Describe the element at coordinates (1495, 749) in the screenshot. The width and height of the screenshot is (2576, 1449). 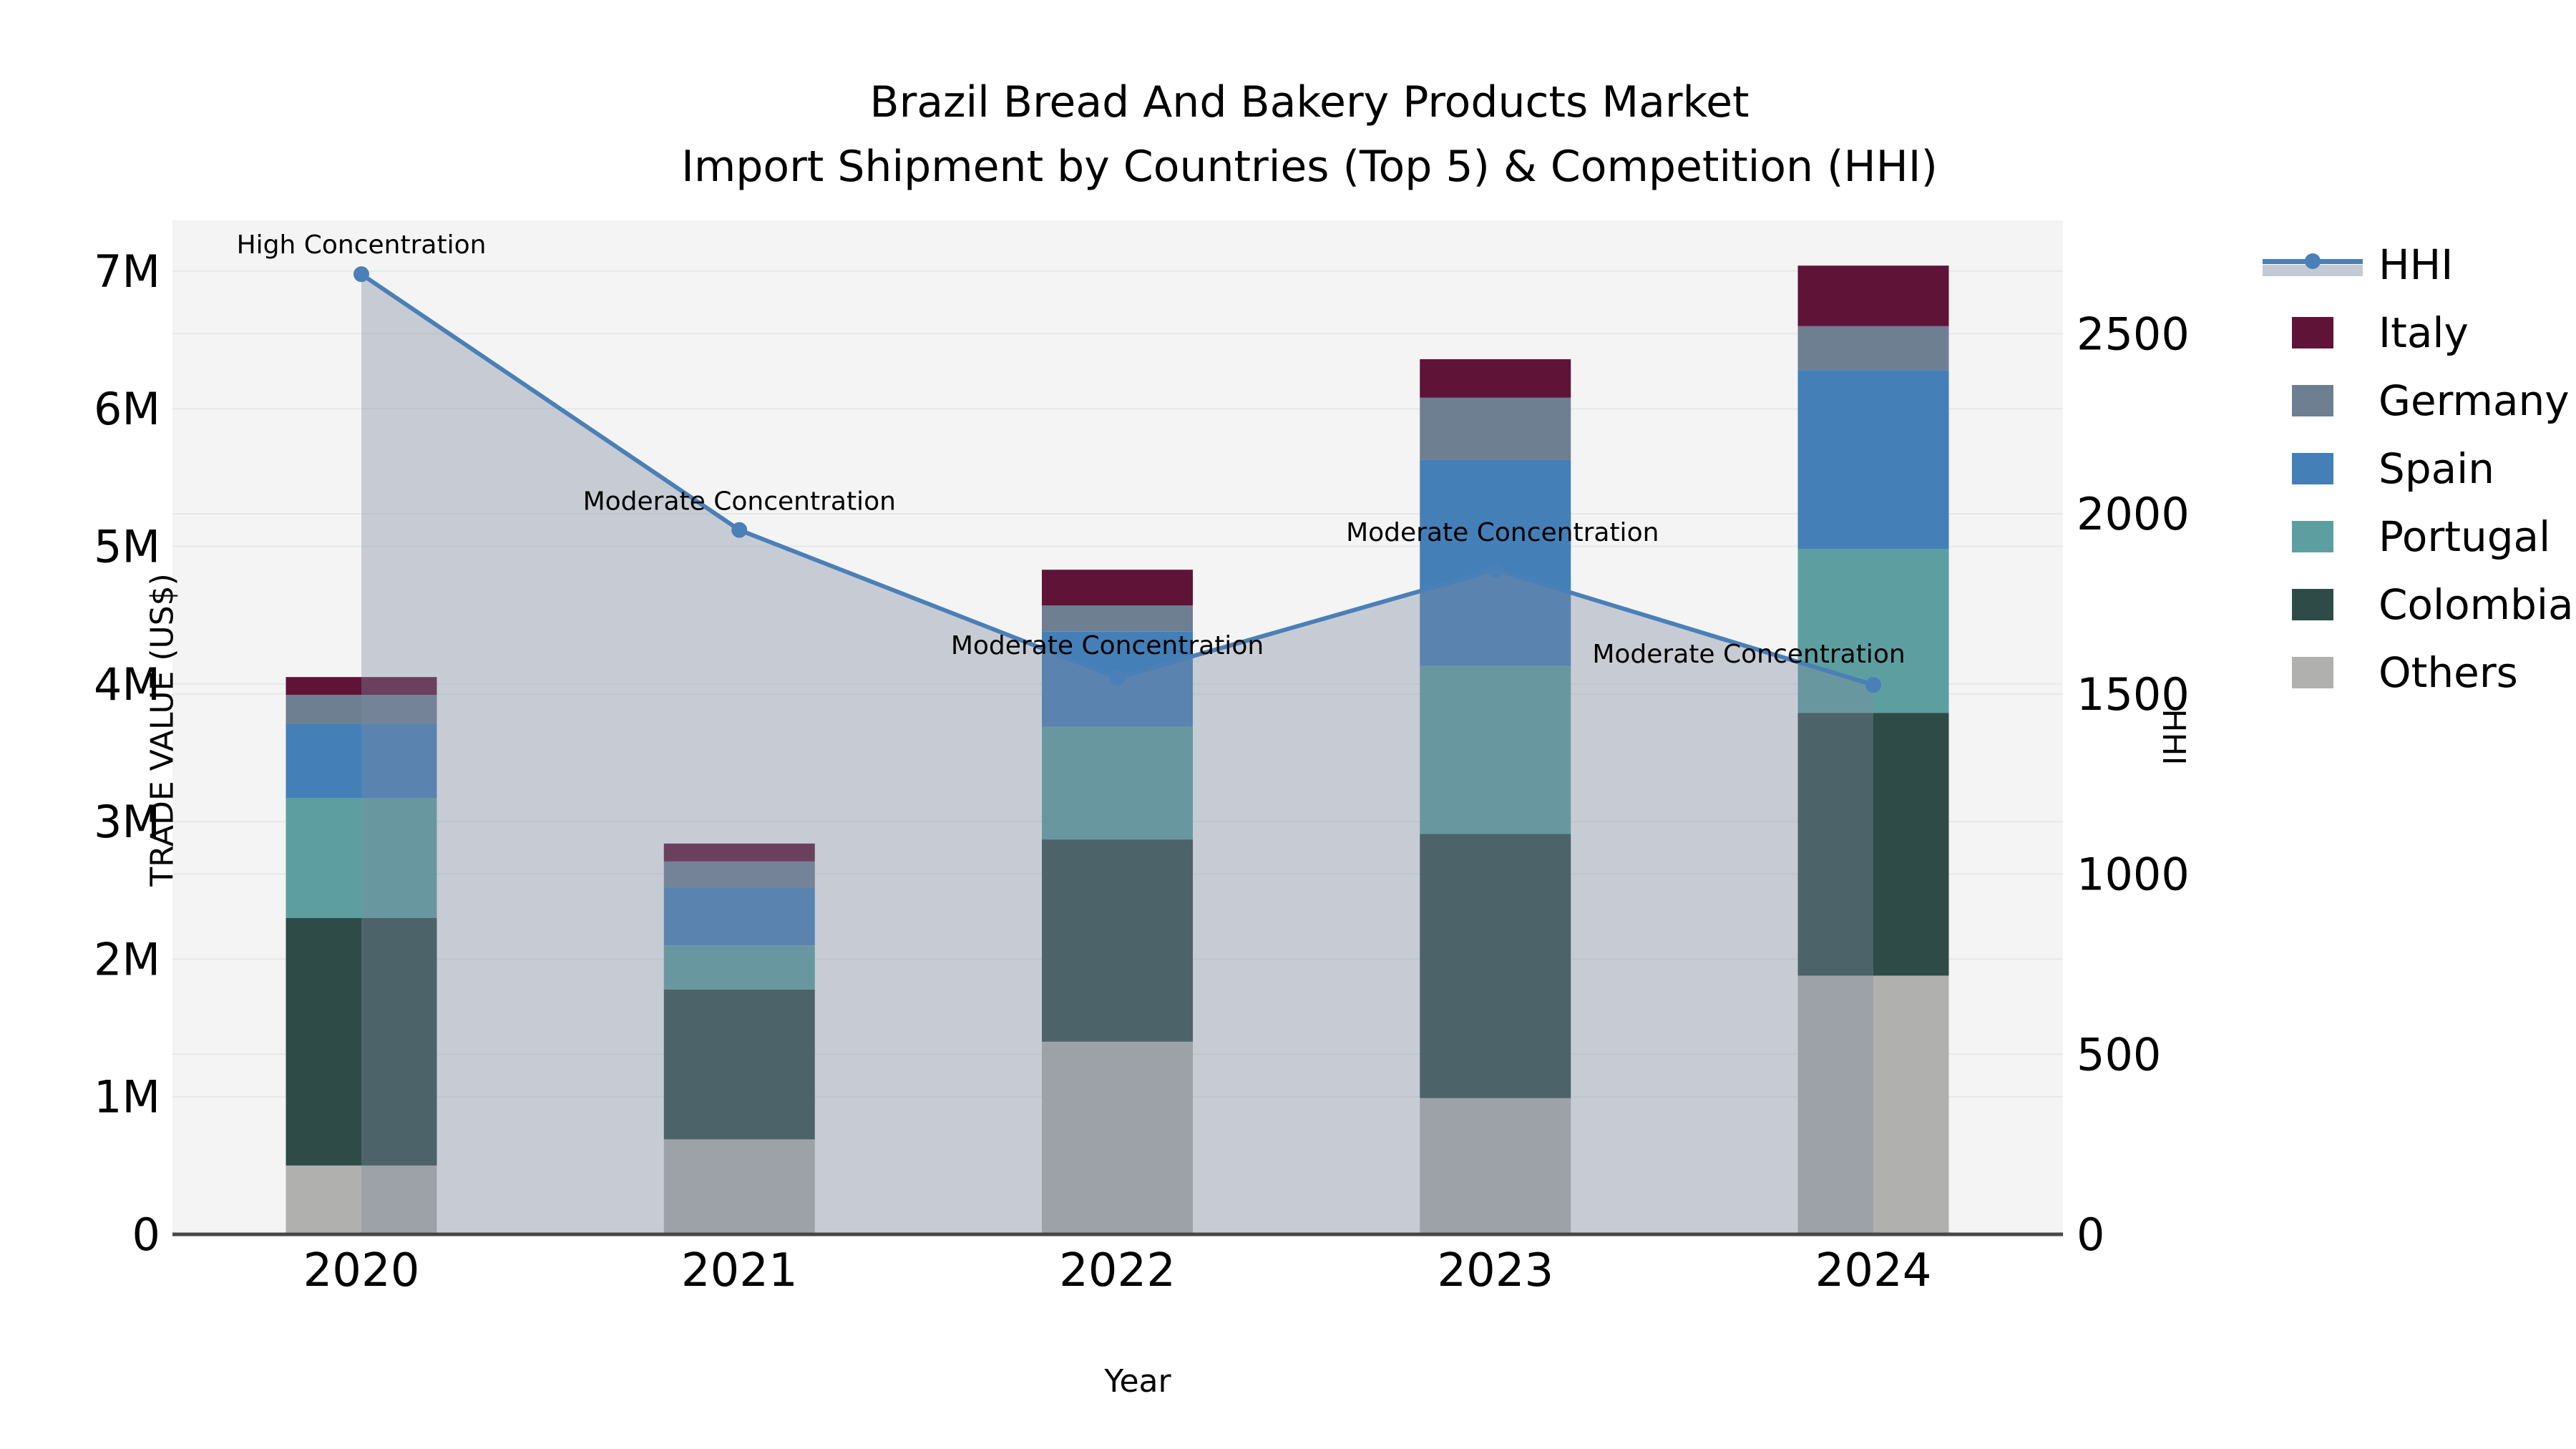
I see `bar-segment-2023-portugal` at that location.